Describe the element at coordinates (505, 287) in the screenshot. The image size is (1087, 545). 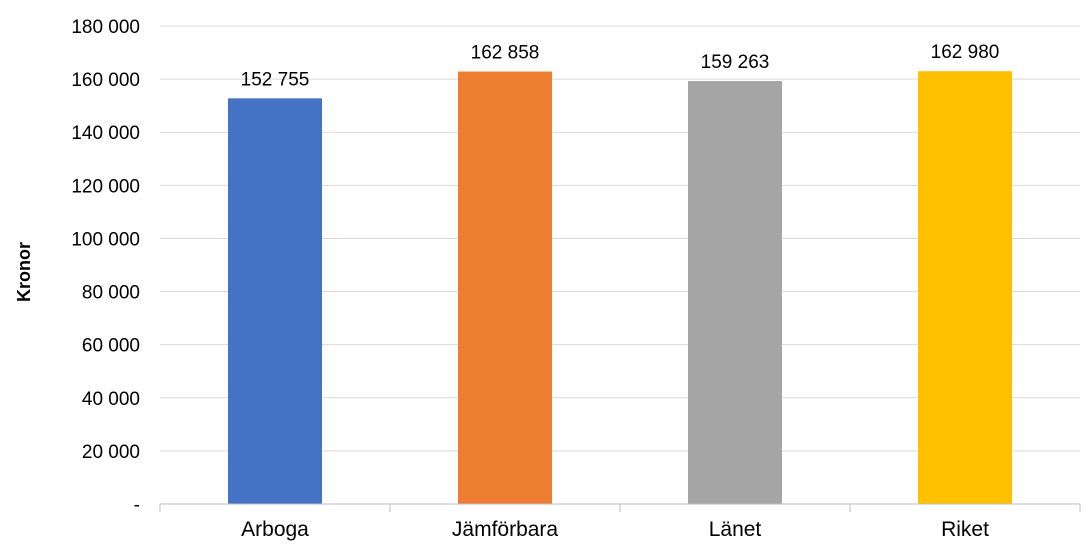
I see `bar-jämförbara` at that location.